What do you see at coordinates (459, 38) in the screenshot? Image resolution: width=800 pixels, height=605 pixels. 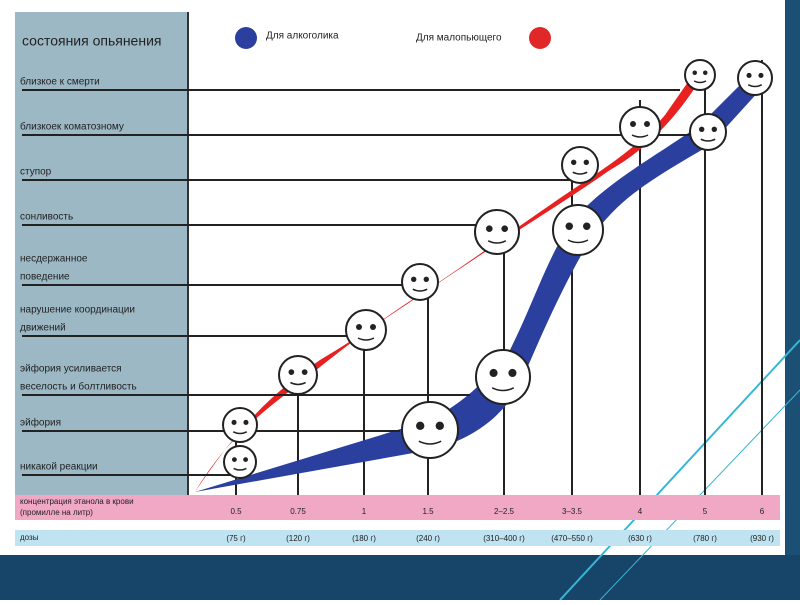 I see `legend-label: Для малопьющего` at bounding box center [459, 38].